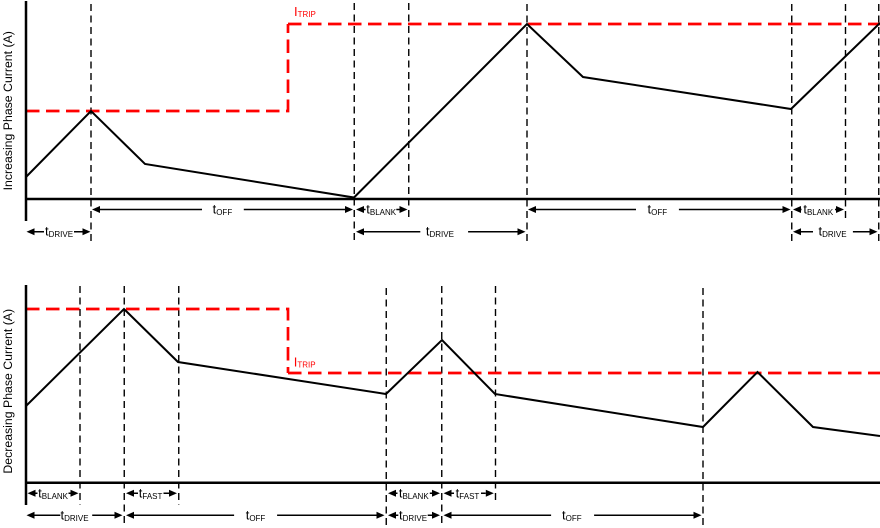 The height and width of the screenshot is (528, 880). What do you see at coordinates (8, 110) in the screenshot?
I see `svg-text: Increasing Phase Current (A)` at bounding box center [8, 110].